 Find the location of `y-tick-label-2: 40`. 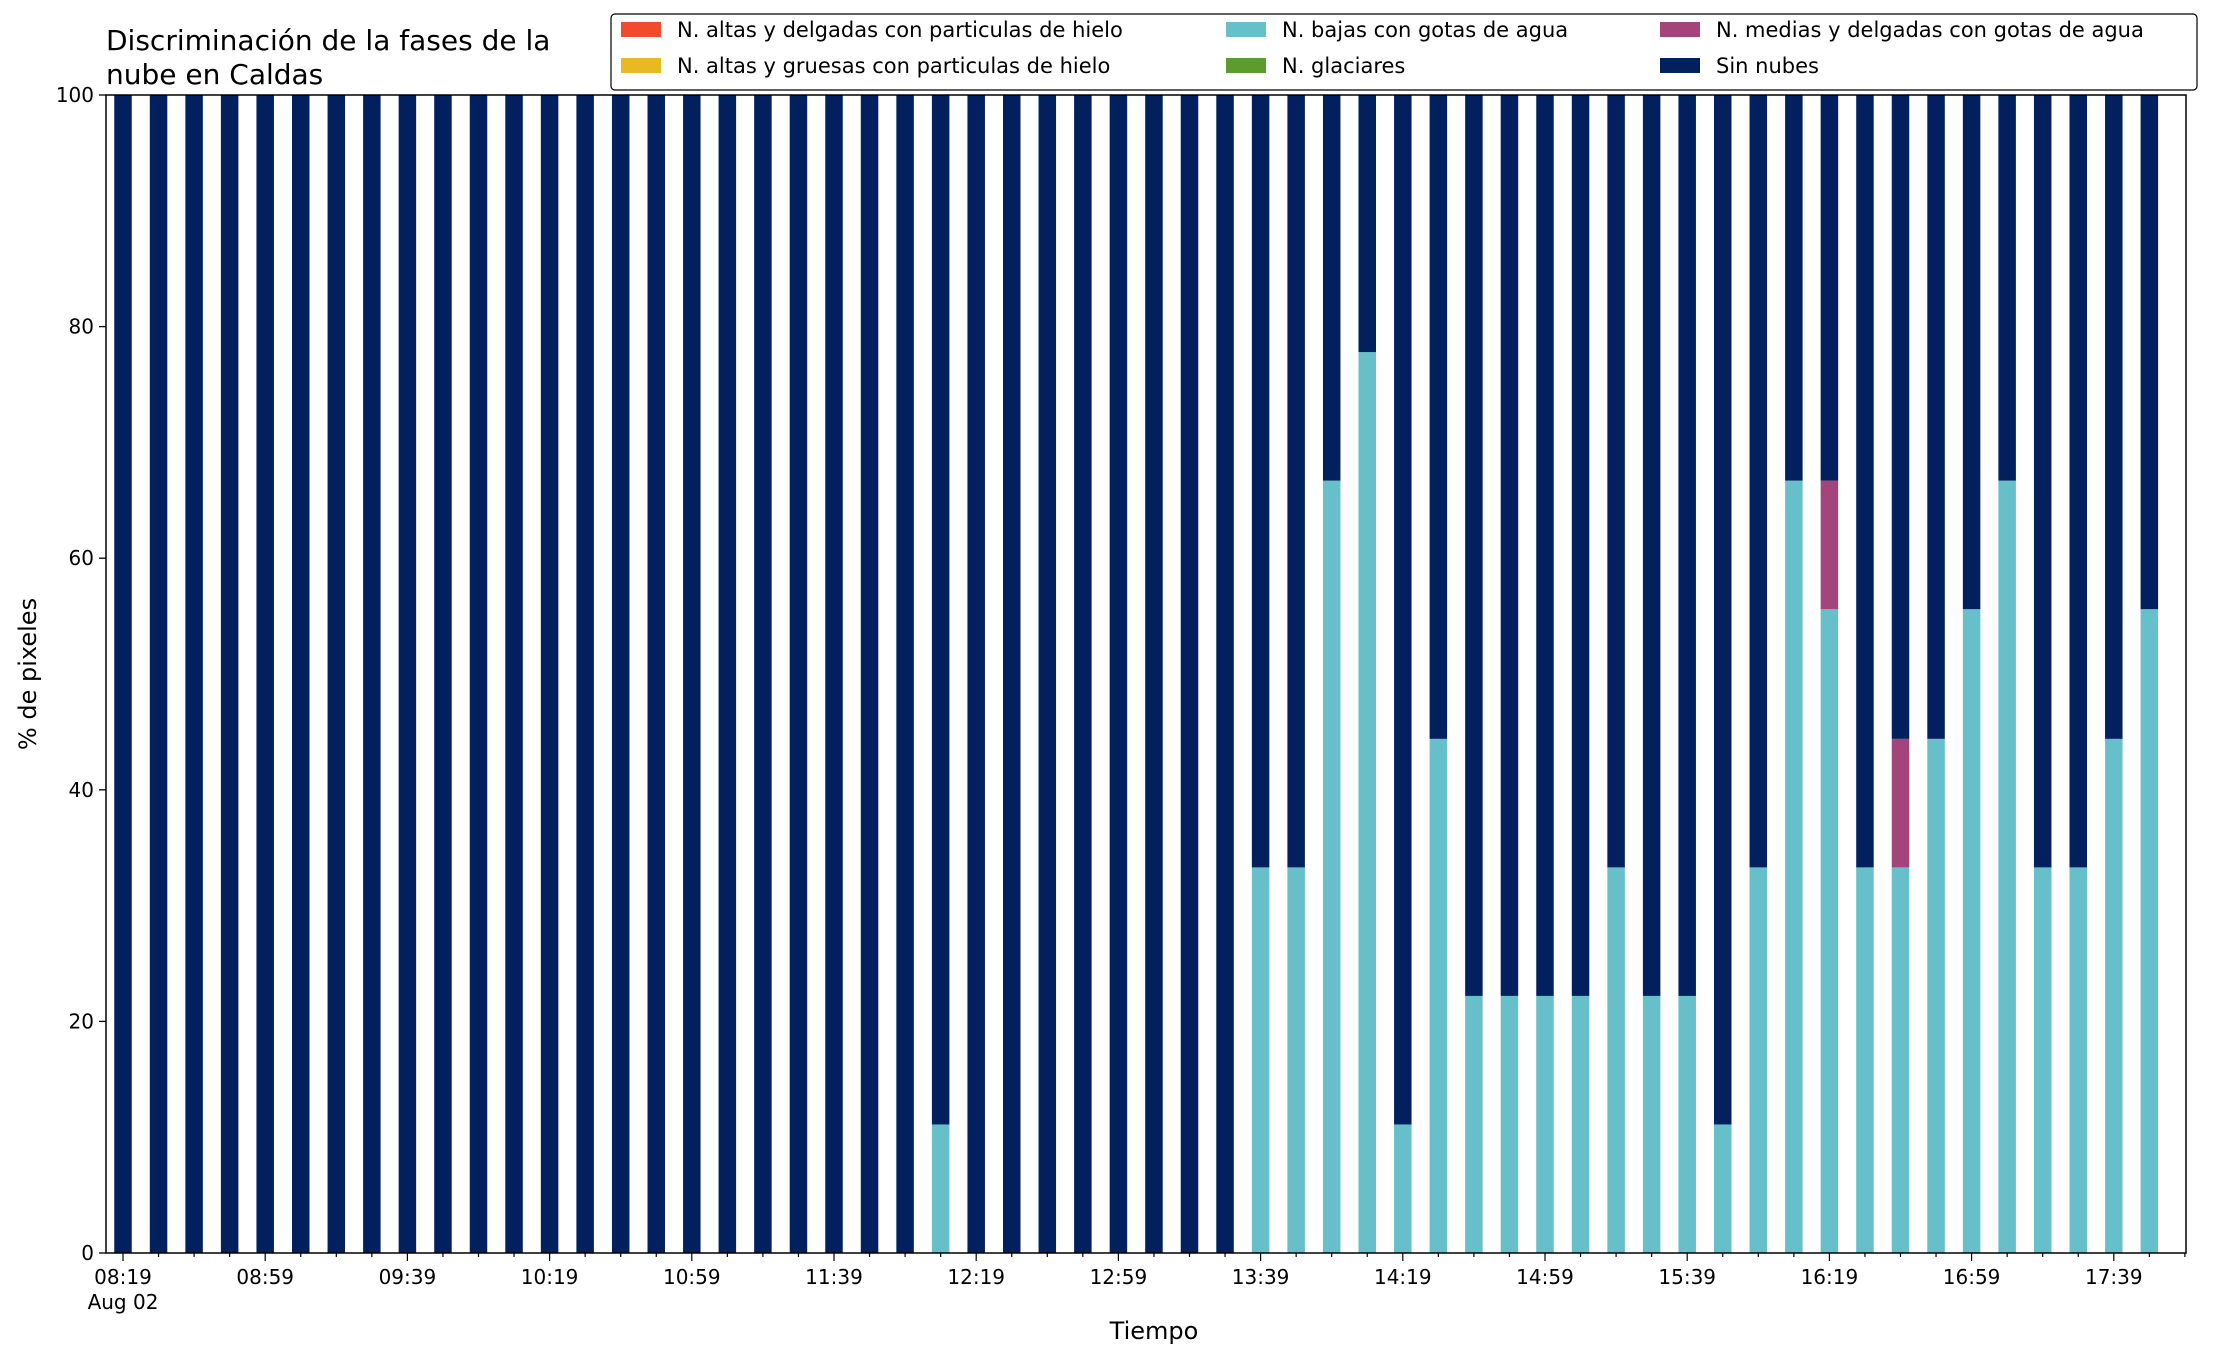

y-tick-label-2: 40 is located at coordinates (81, 790).